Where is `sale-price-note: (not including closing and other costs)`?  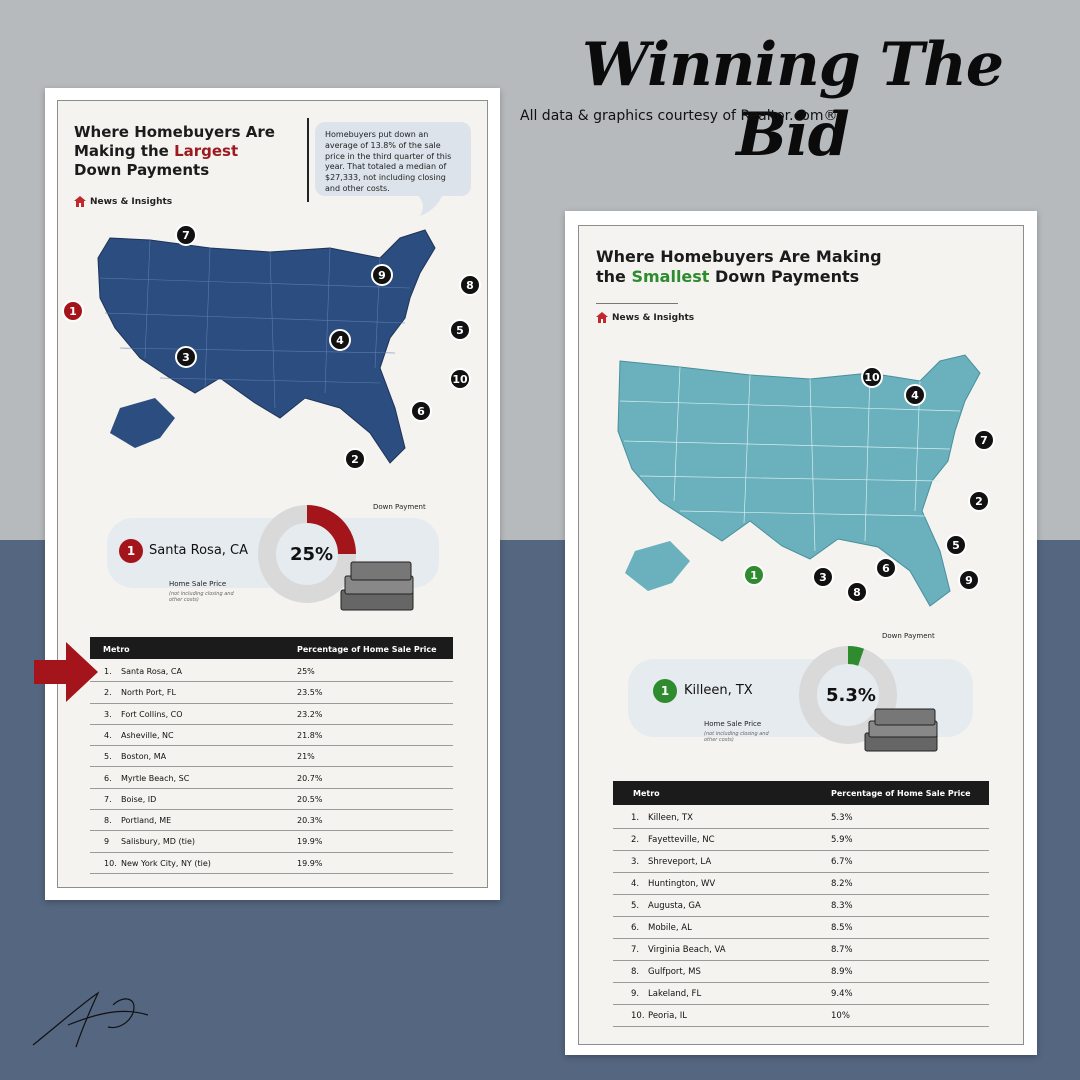 sale-price-note: (not including closing and other costs) is located at coordinates (201, 597).